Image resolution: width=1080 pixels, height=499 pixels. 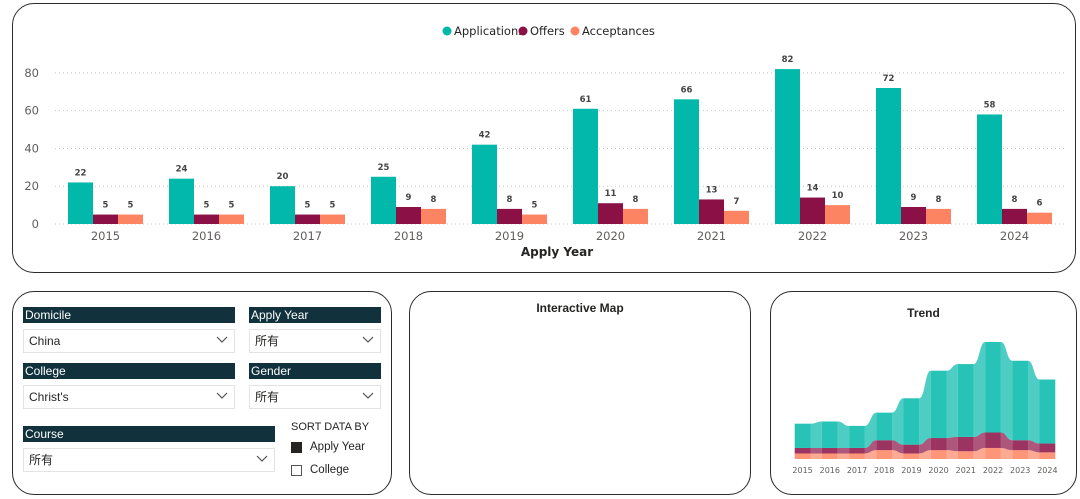 What do you see at coordinates (31, 73) in the screenshot?
I see `y-tick-label: 80` at bounding box center [31, 73].